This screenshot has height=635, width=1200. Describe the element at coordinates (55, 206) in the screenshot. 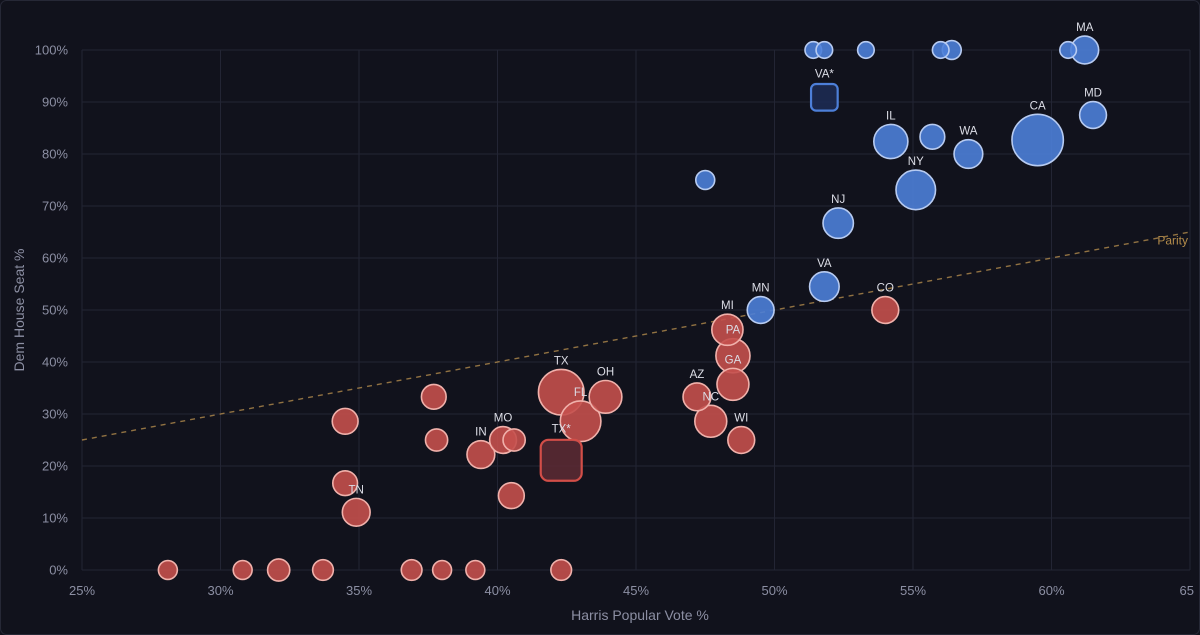

I see `y-tick-label: 70%` at that location.